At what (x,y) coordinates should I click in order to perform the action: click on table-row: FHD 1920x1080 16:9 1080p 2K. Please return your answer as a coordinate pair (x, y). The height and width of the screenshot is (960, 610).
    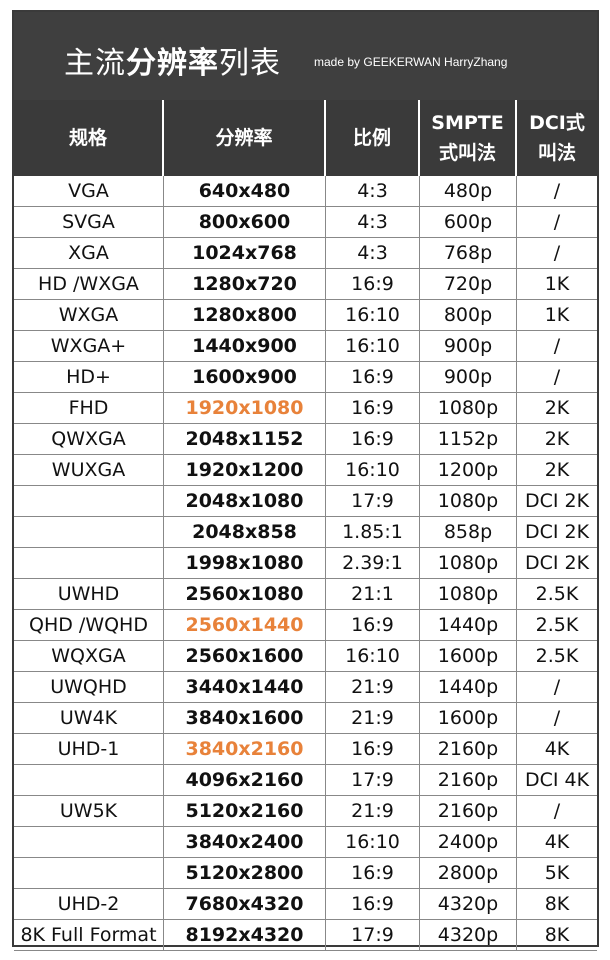
    Looking at the image, I should click on (305, 408).